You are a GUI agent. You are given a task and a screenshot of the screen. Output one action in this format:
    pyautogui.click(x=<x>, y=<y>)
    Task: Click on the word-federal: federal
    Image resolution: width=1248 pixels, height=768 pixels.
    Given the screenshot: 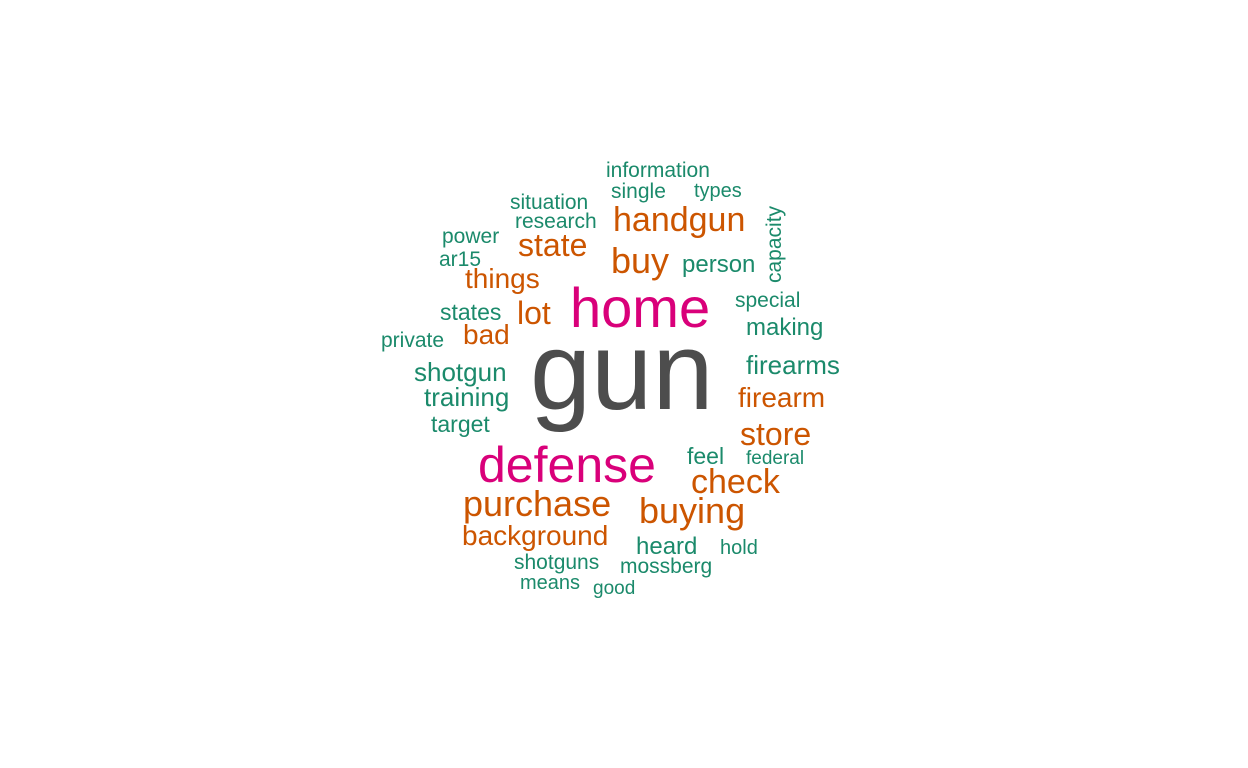 What is the action you would take?
    pyautogui.click(x=775, y=458)
    